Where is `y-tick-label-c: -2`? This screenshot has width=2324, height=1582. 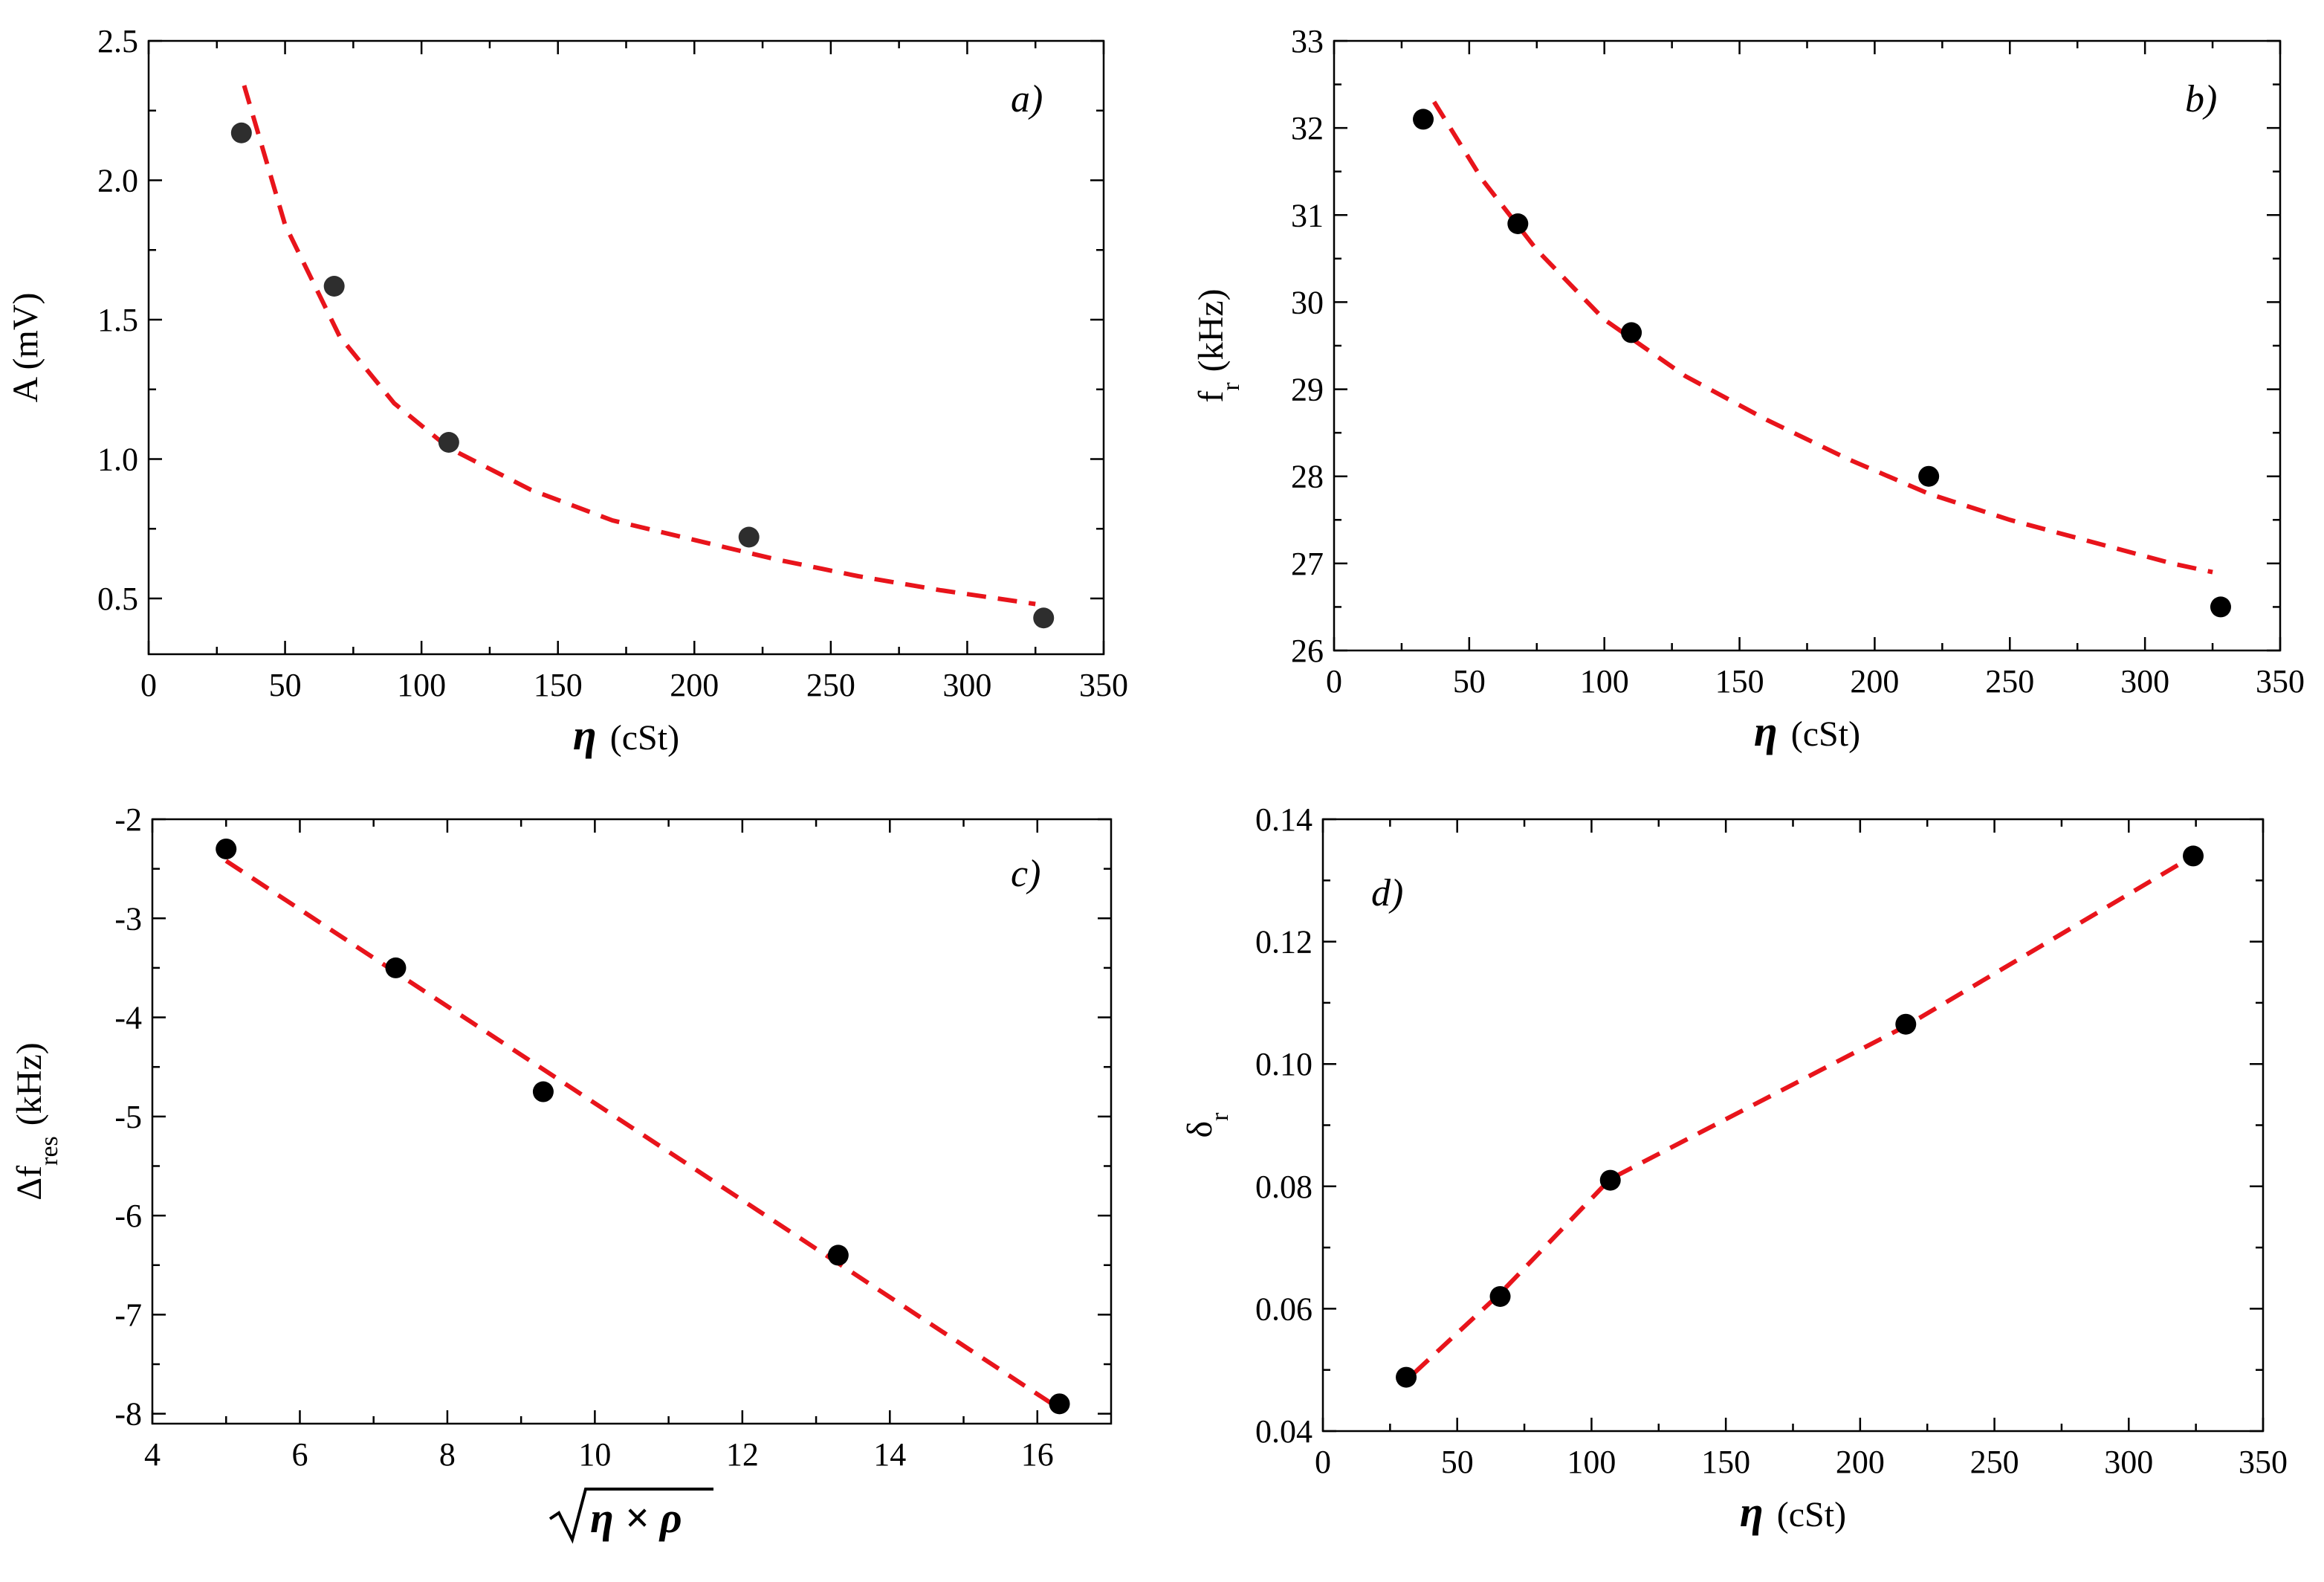
y-tick-label-c: -2 is located at coordinates (128, 820).